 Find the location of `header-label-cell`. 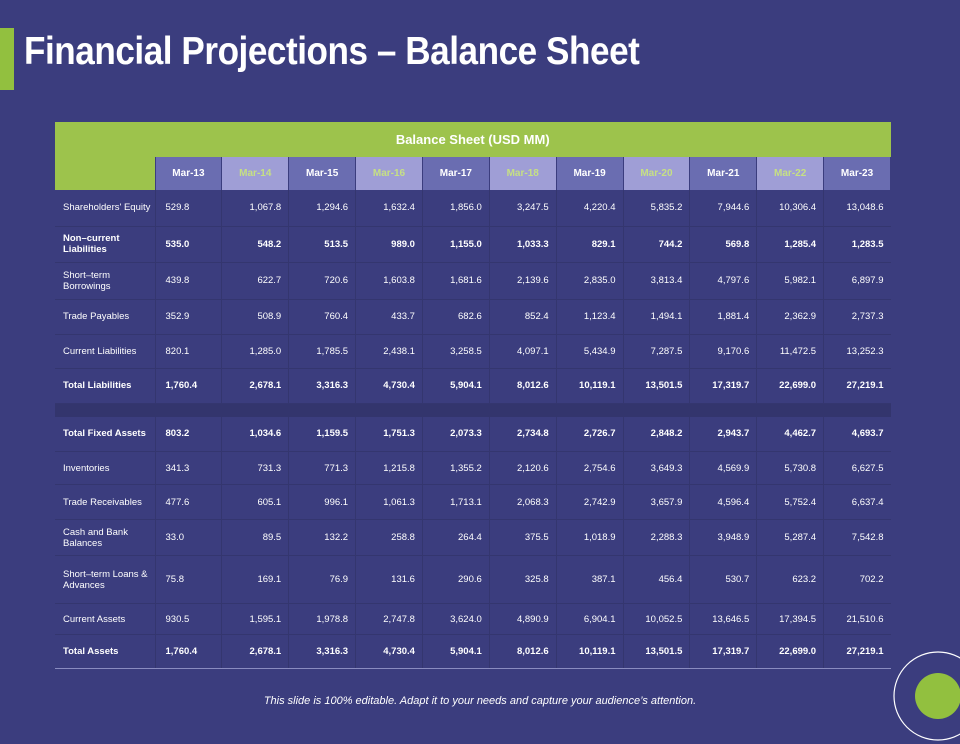

header-label-cell is located at coordinates (105, 173).